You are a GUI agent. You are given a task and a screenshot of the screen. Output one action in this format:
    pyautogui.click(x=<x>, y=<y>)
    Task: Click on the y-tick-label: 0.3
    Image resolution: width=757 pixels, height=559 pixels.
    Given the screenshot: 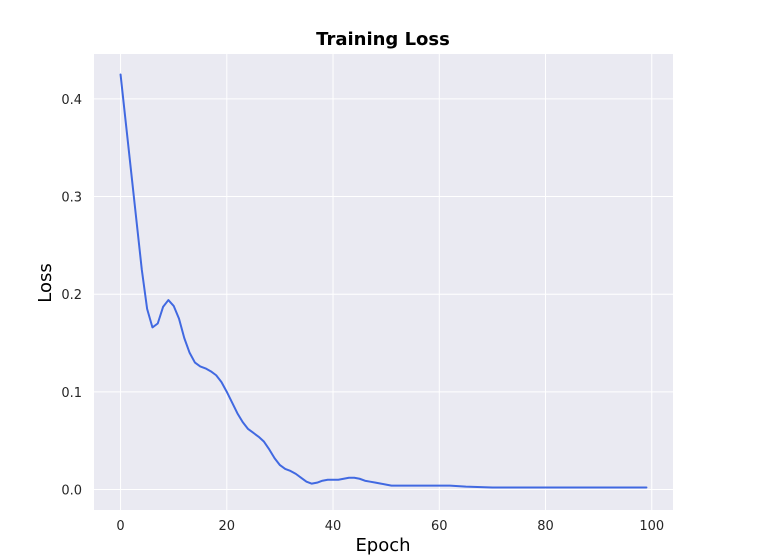 What is the action you would take?
    pyautogui.click(x=71, y=198)
    